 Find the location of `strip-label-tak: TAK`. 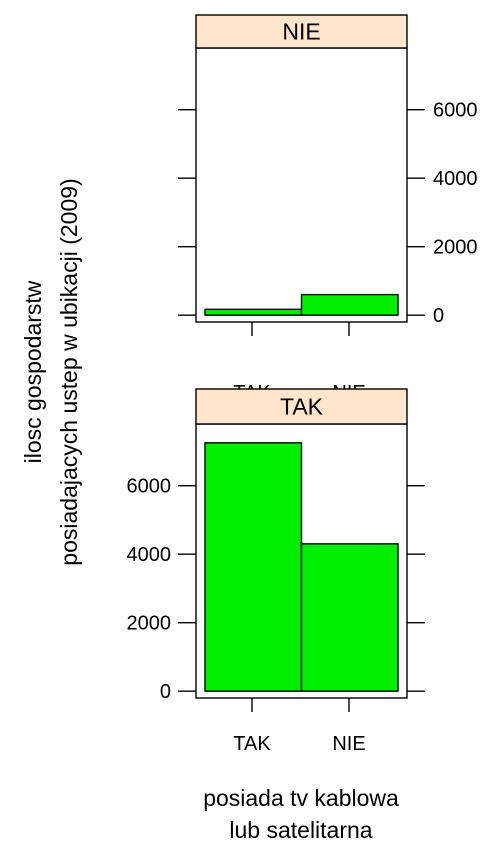

strip-label-tak: TAK is located at coordinates (302, 407).